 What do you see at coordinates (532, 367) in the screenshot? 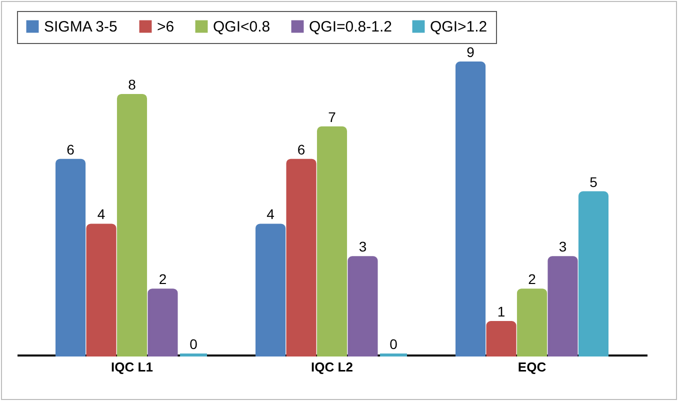
I see `x-tick-label: EQC` at bounding box center [532, 367].